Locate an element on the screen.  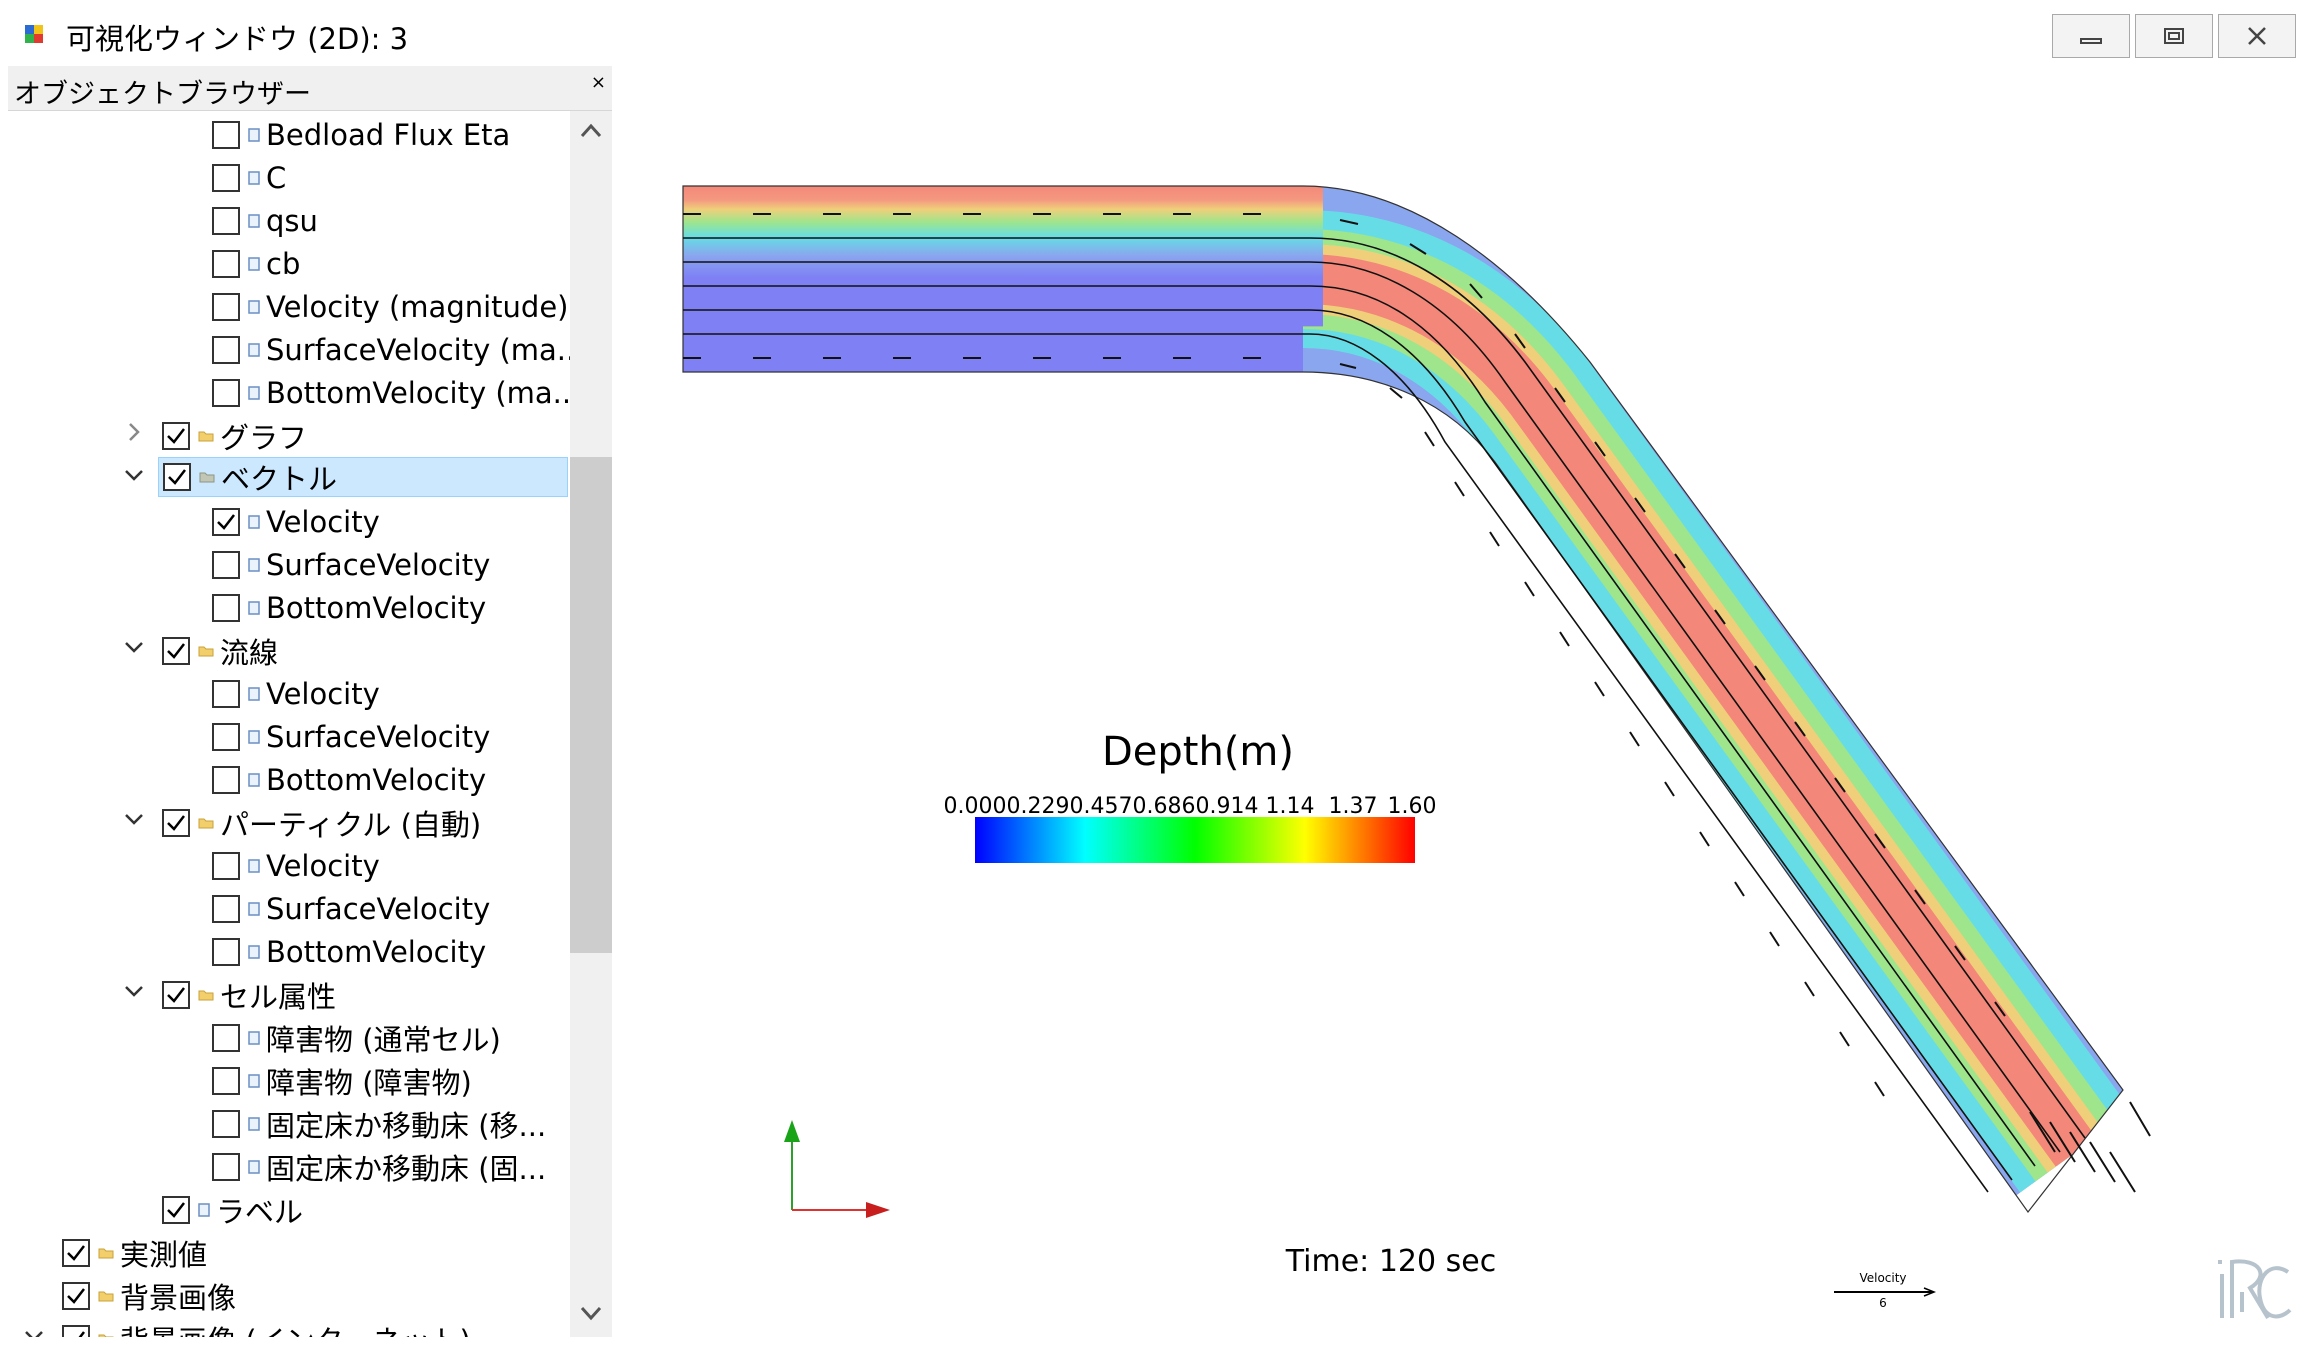
tree-item-streamline-bottom-velocity: BottomVelocity is located at coordinates (349, 780).